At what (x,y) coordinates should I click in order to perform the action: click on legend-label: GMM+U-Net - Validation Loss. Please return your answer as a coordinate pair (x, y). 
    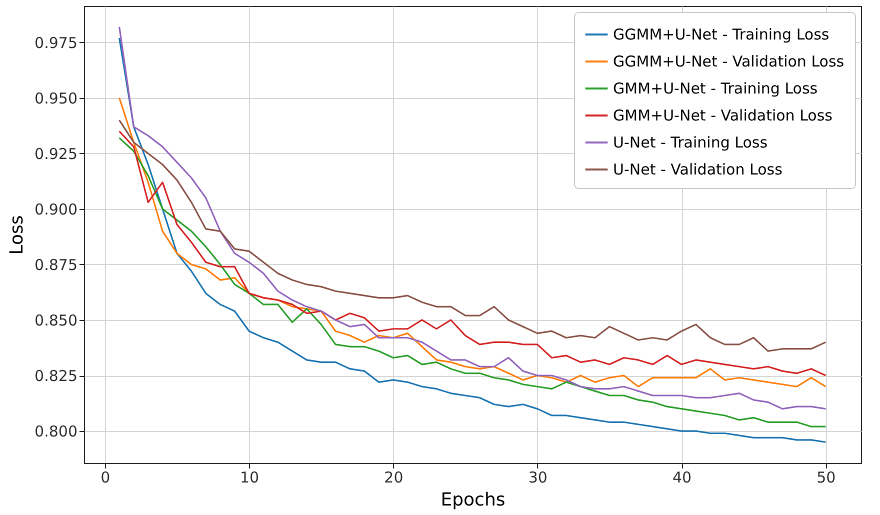
    Looking at the image, I should click on (723, 115).